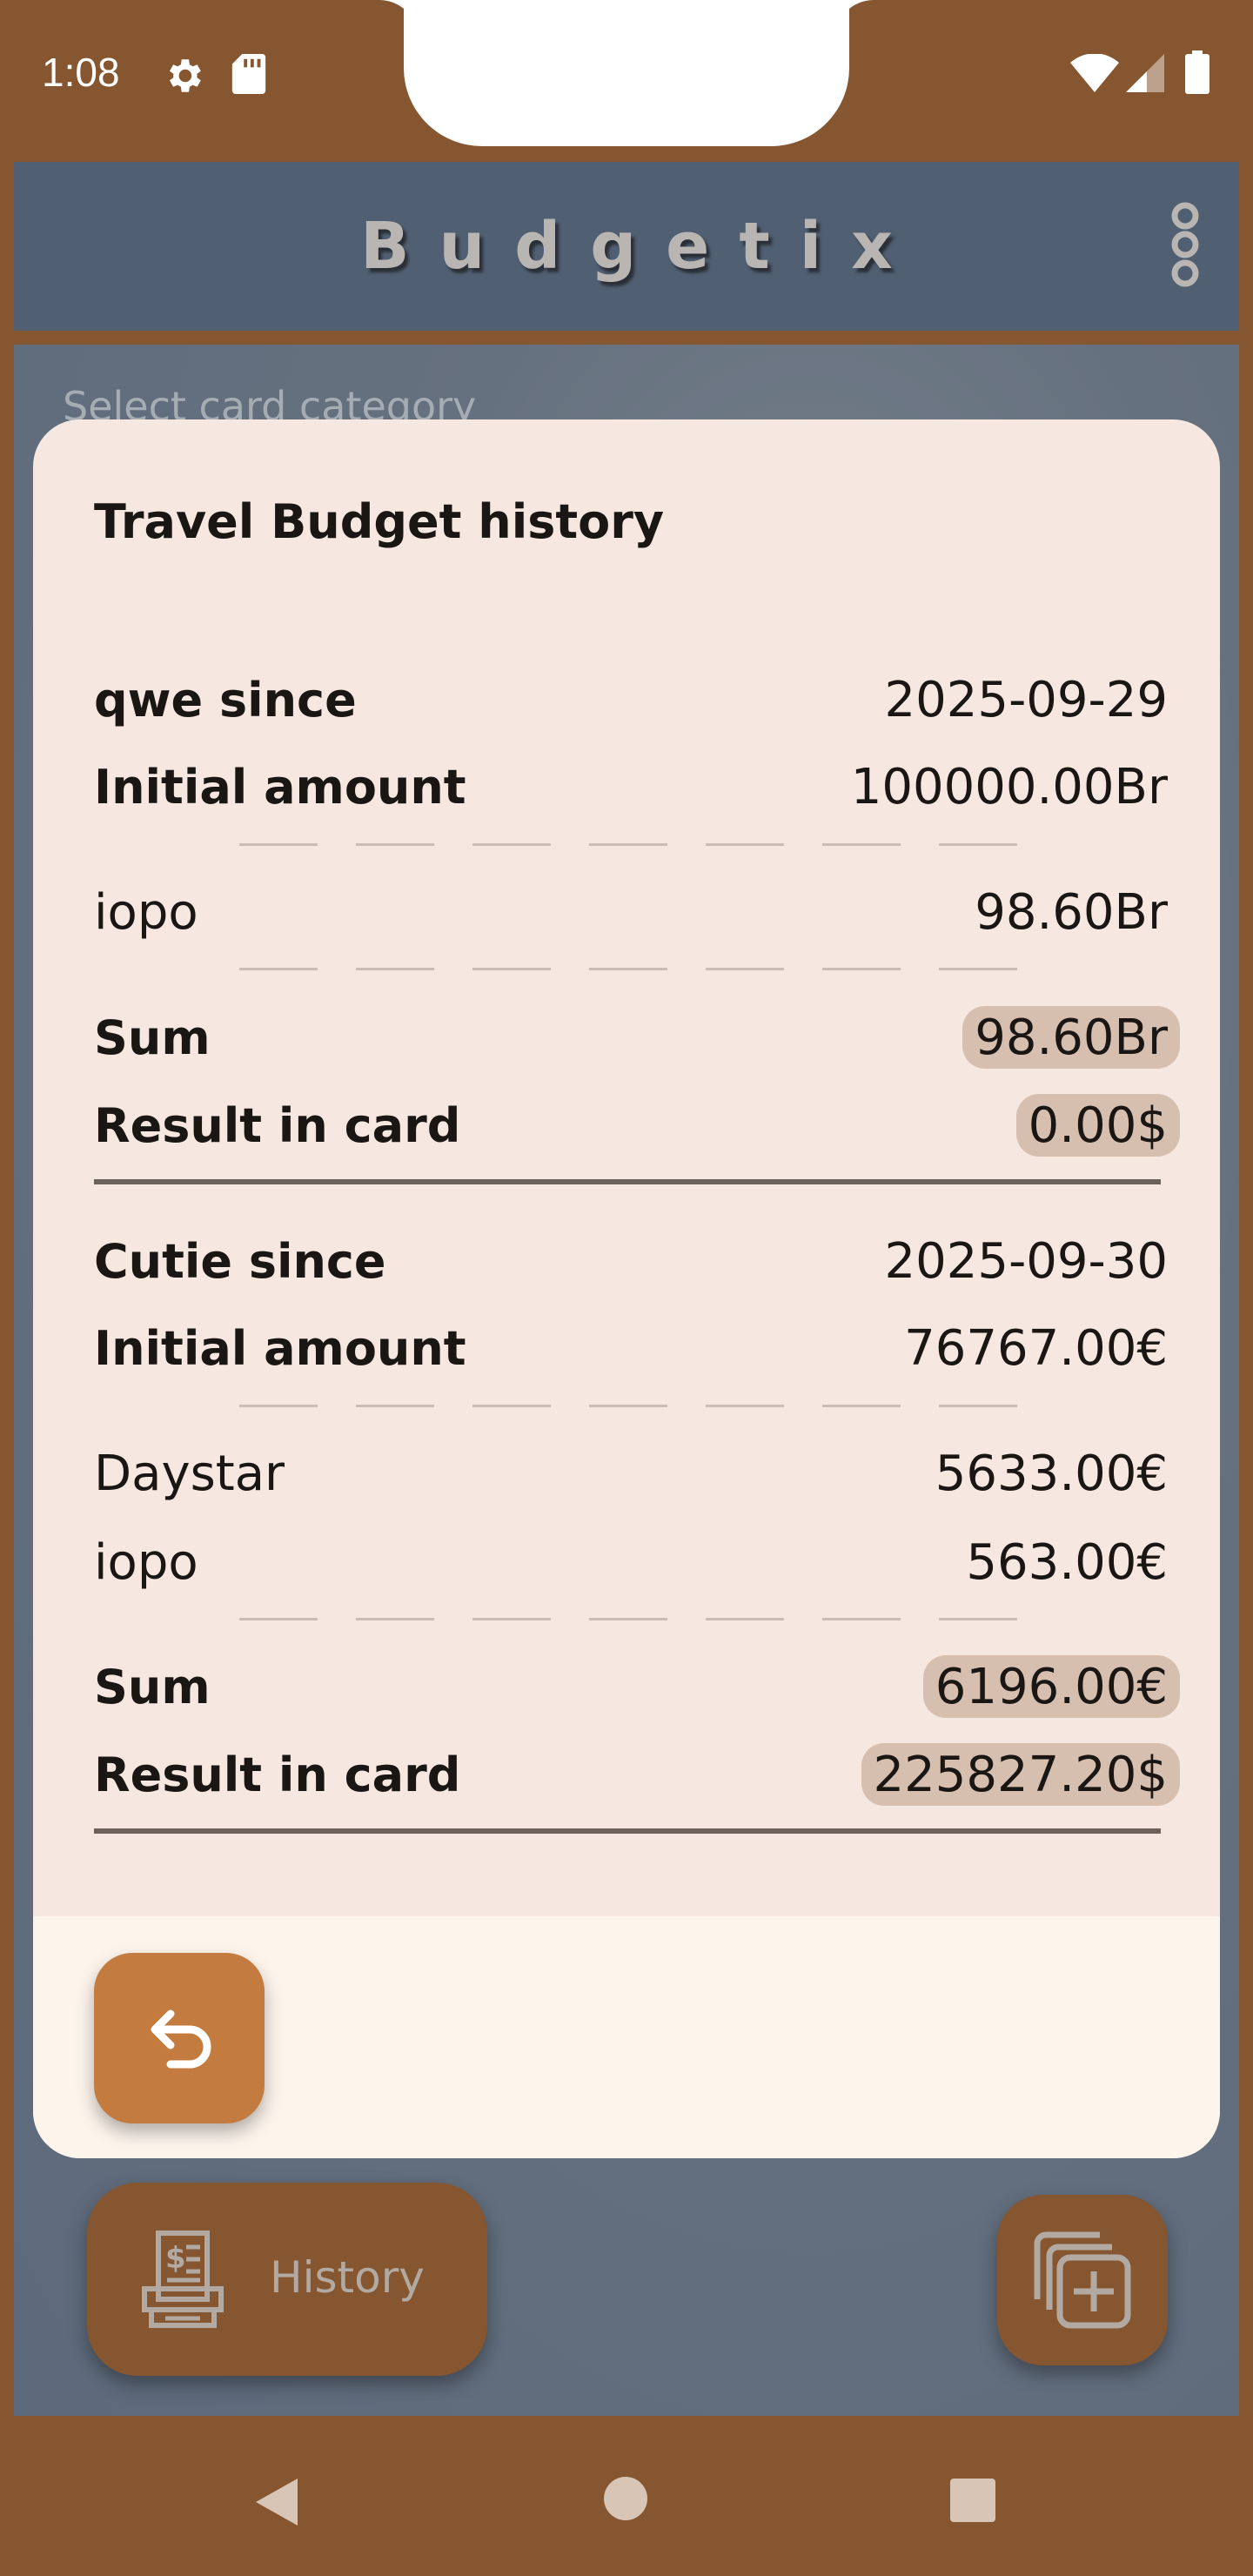 This screenshot has height=2576, width=1253. What do you see at coordinates (1051, 1473) in the screenshot?
I see `expense-amount: 5633.00€` at bounding box center [1051, 1473].